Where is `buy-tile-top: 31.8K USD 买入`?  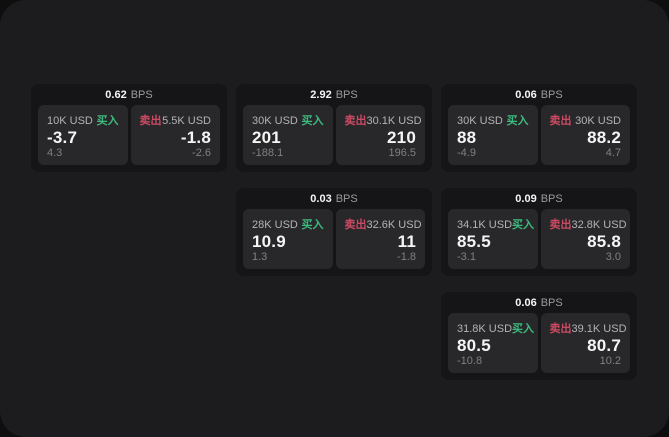 buy-tile-top: 31.8K USD 买入 is located at coordinates (495, 328).